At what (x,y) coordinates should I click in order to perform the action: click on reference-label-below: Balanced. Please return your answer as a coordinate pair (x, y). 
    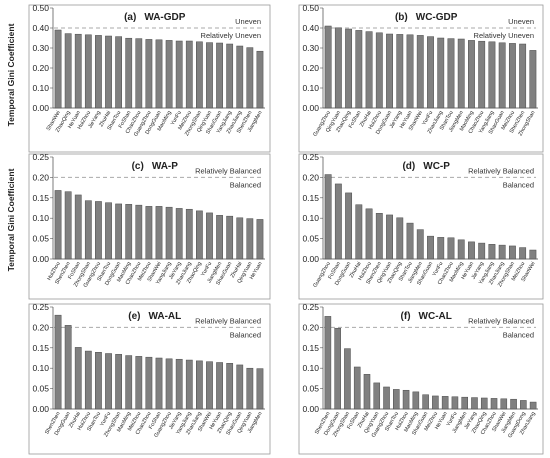
    Looking at the image, I should click on (518, 334).